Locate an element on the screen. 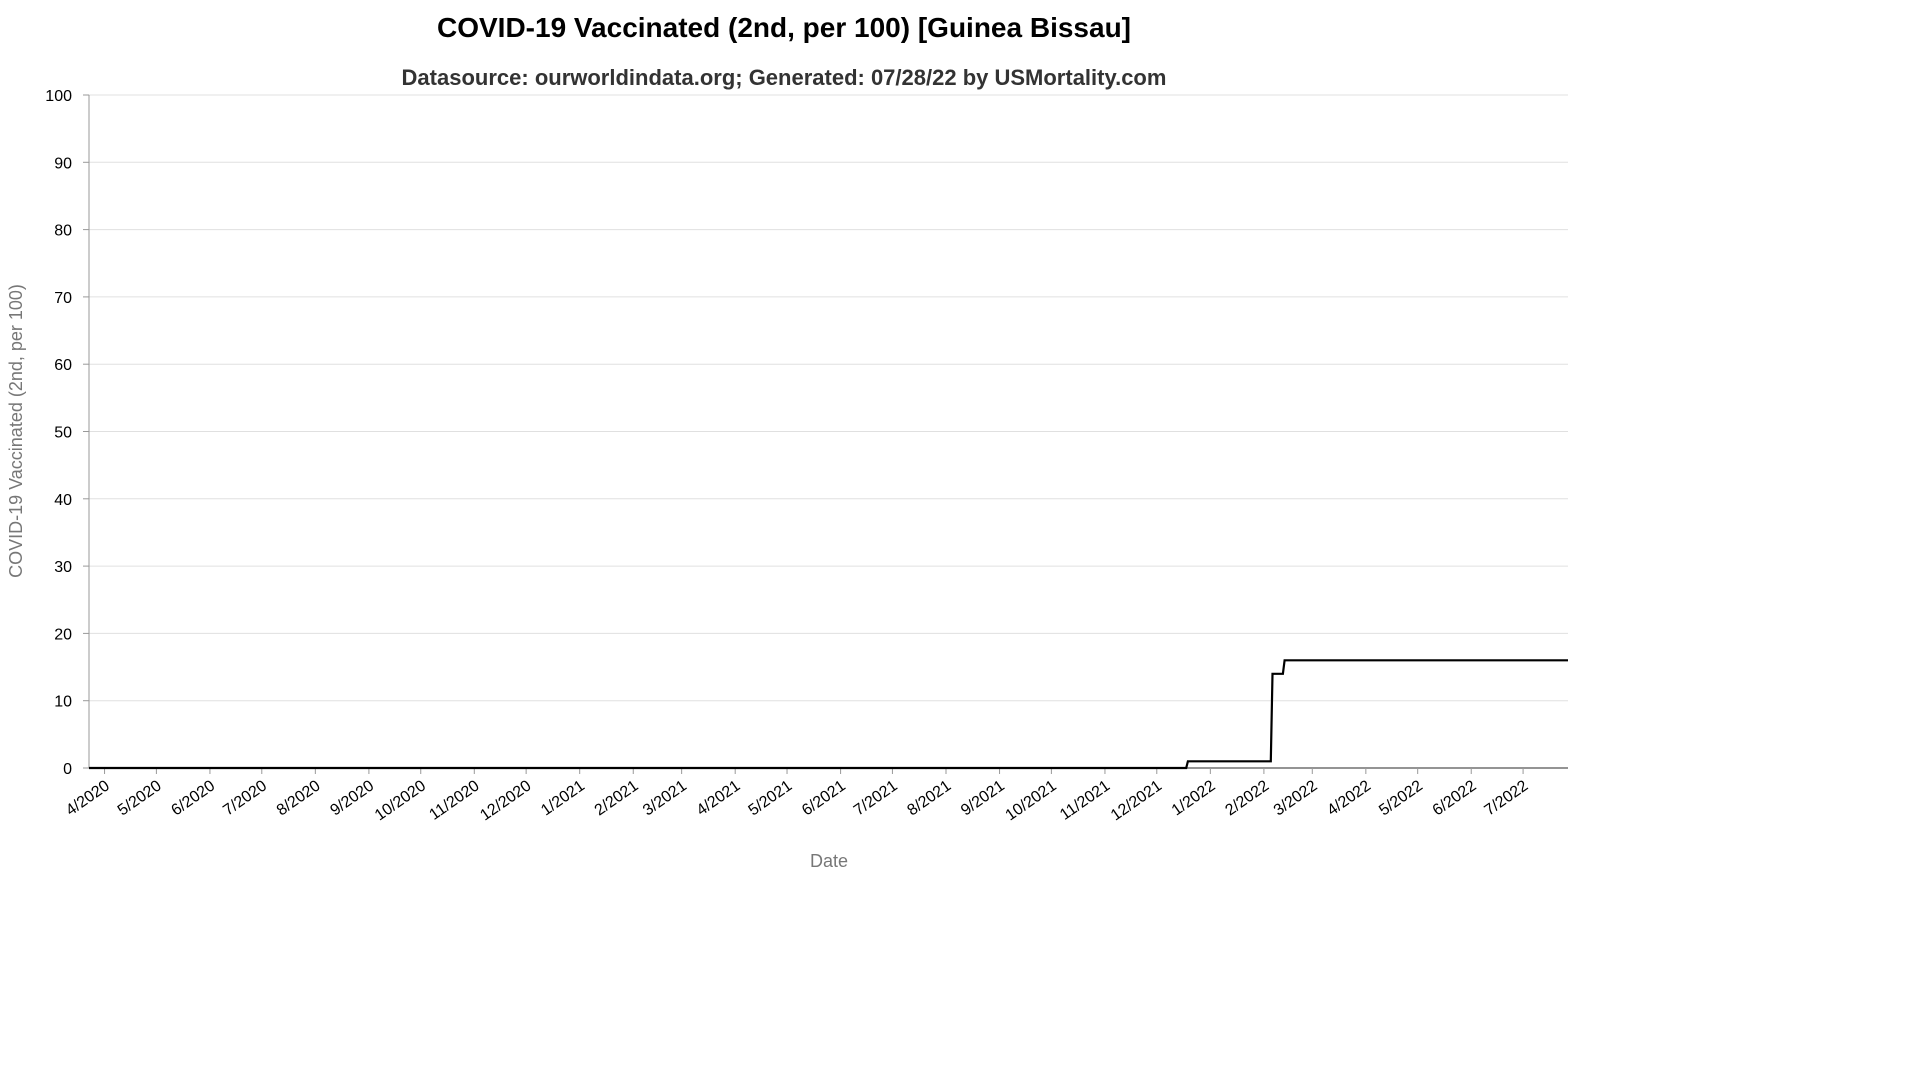 Image resolution: width=1920 pixels, height=1080 pixels. x-tick-label: 3/2021 is located at coordinates (665, 798).